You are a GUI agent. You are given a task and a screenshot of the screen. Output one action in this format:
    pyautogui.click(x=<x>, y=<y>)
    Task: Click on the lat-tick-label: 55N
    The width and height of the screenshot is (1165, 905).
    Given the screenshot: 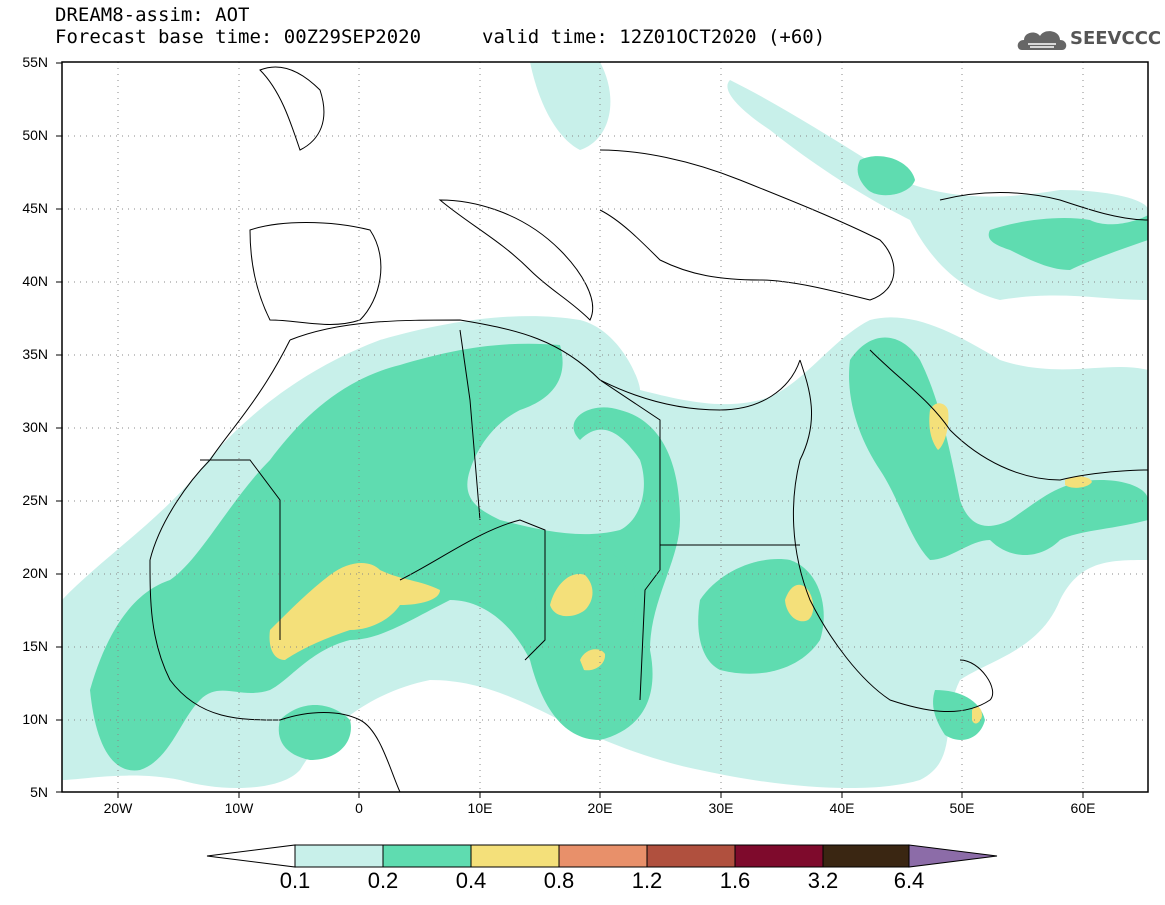 What is the action you would take?
    pyautogui.click(x=35, y=62)
    